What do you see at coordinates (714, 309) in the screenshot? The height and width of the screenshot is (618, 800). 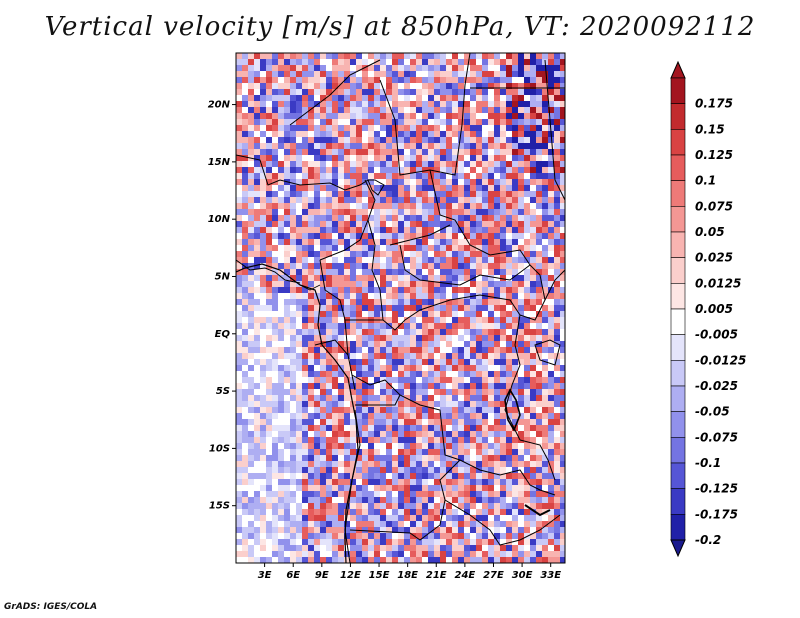 I see `colorbar-label: 0.005` at bounding box center [714, 309].